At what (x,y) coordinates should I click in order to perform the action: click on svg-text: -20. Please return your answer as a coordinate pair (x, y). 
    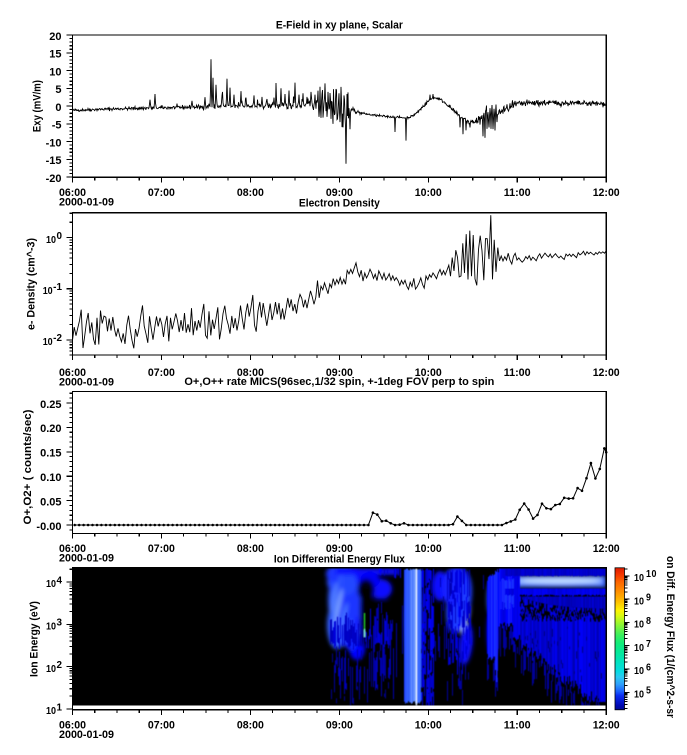
    Looking at the image, I should click on (54, 179).